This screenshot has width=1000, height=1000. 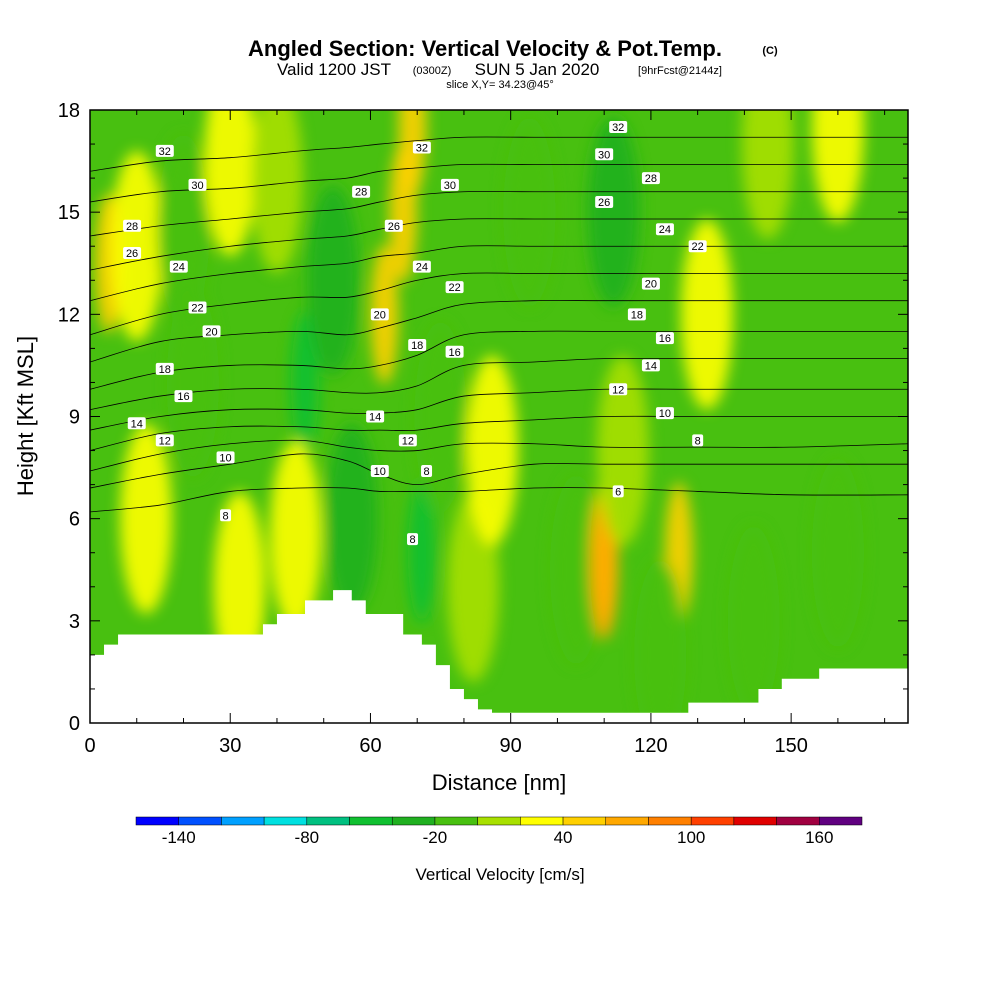 What do you see at coordinates (651, 366) in the screenshot?
I see `contour-label-text: 14` at bounding box center [651, 366].